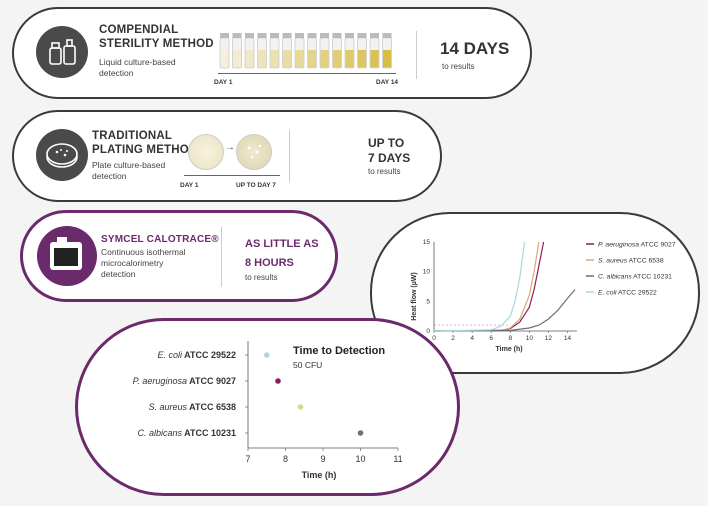  Describe the element at coordinates (627, 293) in the screenshot. I see `legend-entry: E. coli ATCC 29522` at that location.